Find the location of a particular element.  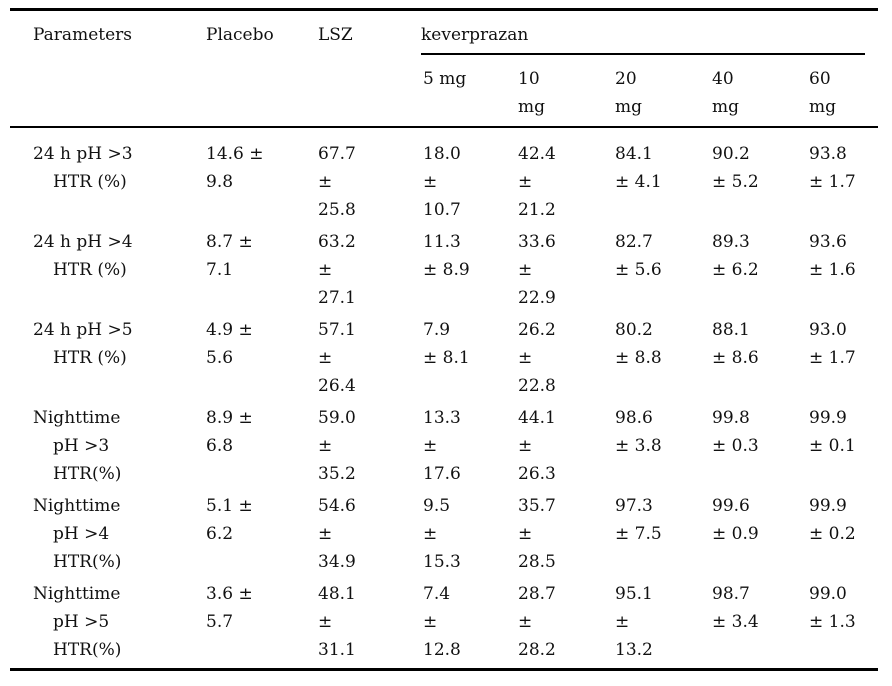

data-cell-40mg: 99.6 ± 0.9 is located at coordinates (735, 520).